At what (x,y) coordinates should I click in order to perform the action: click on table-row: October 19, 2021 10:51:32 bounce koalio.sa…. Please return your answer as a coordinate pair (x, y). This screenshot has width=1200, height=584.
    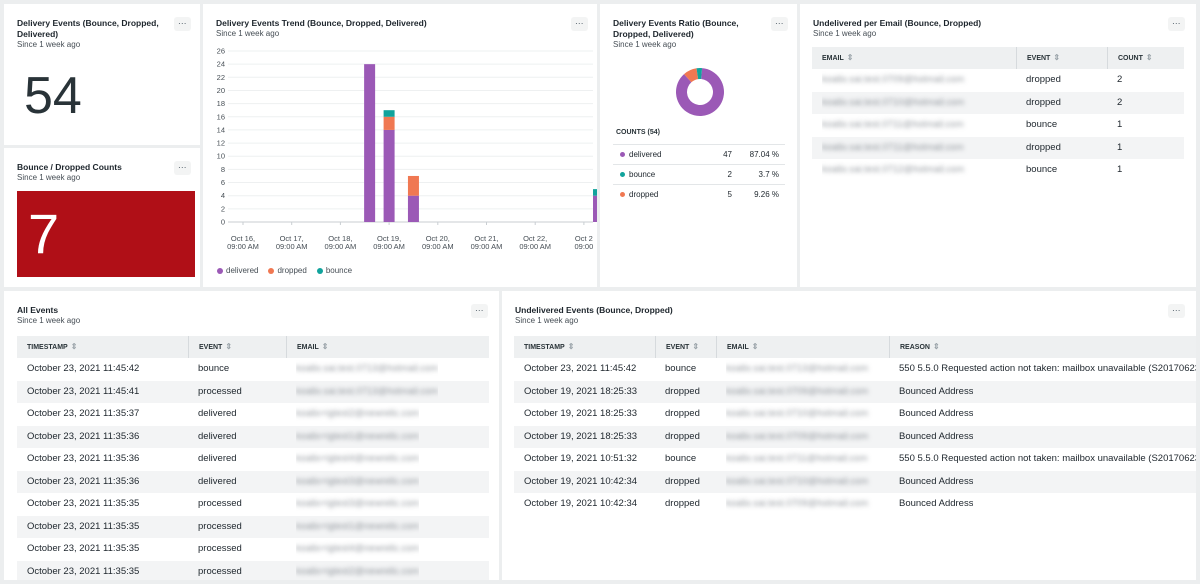
    Looking at the image, I should click on (855, 459).